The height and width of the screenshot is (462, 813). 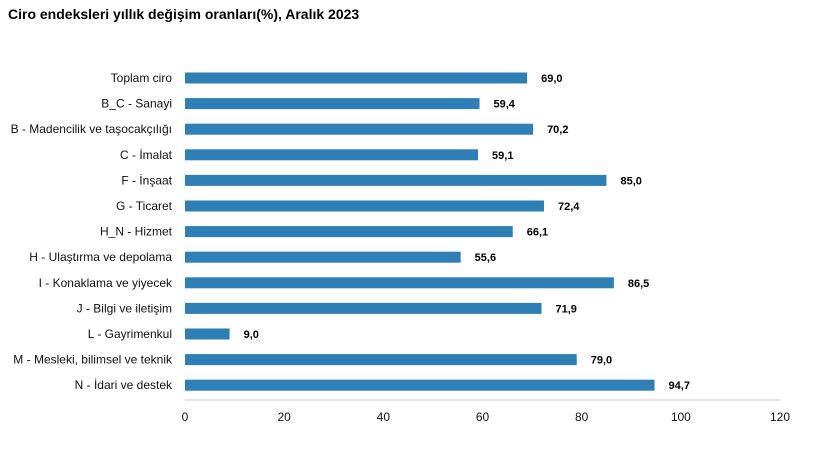 What do you see at coordinates (124, 308) in the screenshot?
I see `category-label: J - Bilgi ve iletişim` at bounding box center [124, 308].